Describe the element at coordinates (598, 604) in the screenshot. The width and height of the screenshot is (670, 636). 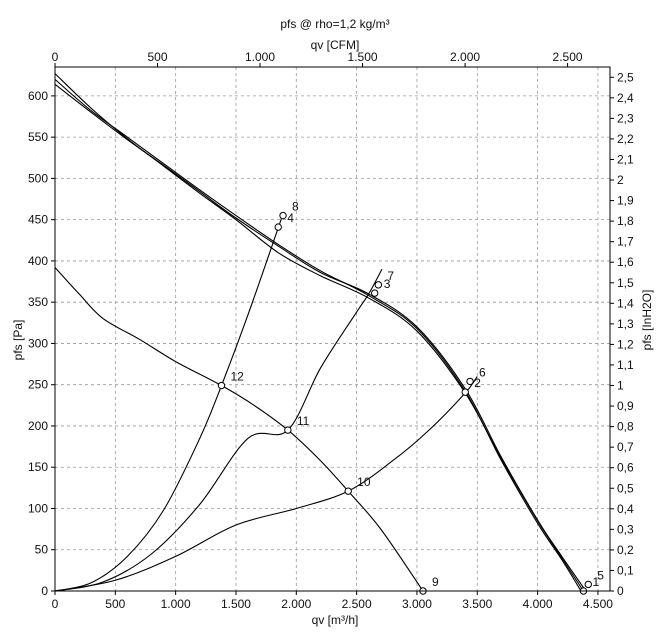
I see `x-tick-label: 4.500` at that location.